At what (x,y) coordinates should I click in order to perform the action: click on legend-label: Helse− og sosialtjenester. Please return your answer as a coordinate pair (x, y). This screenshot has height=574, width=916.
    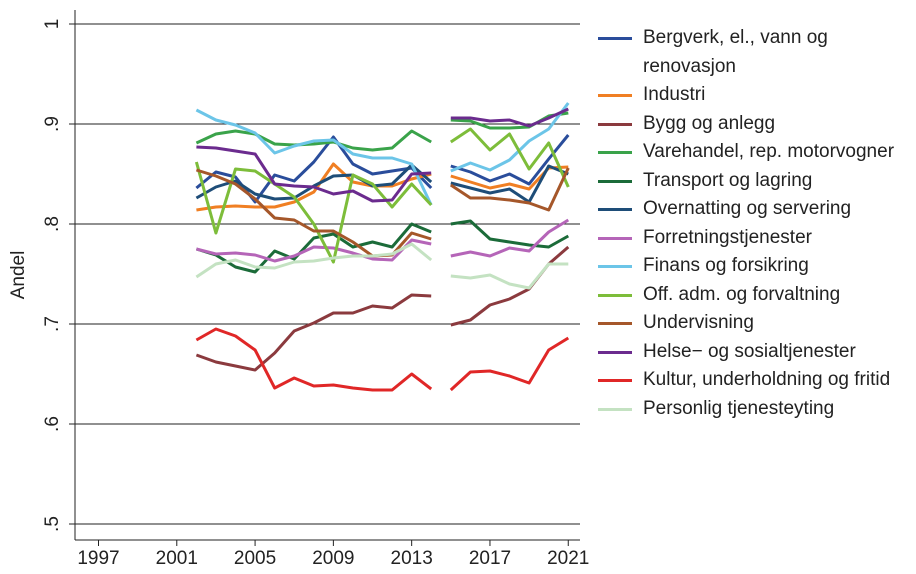
    Looking at the image, I should click on (749, 351).